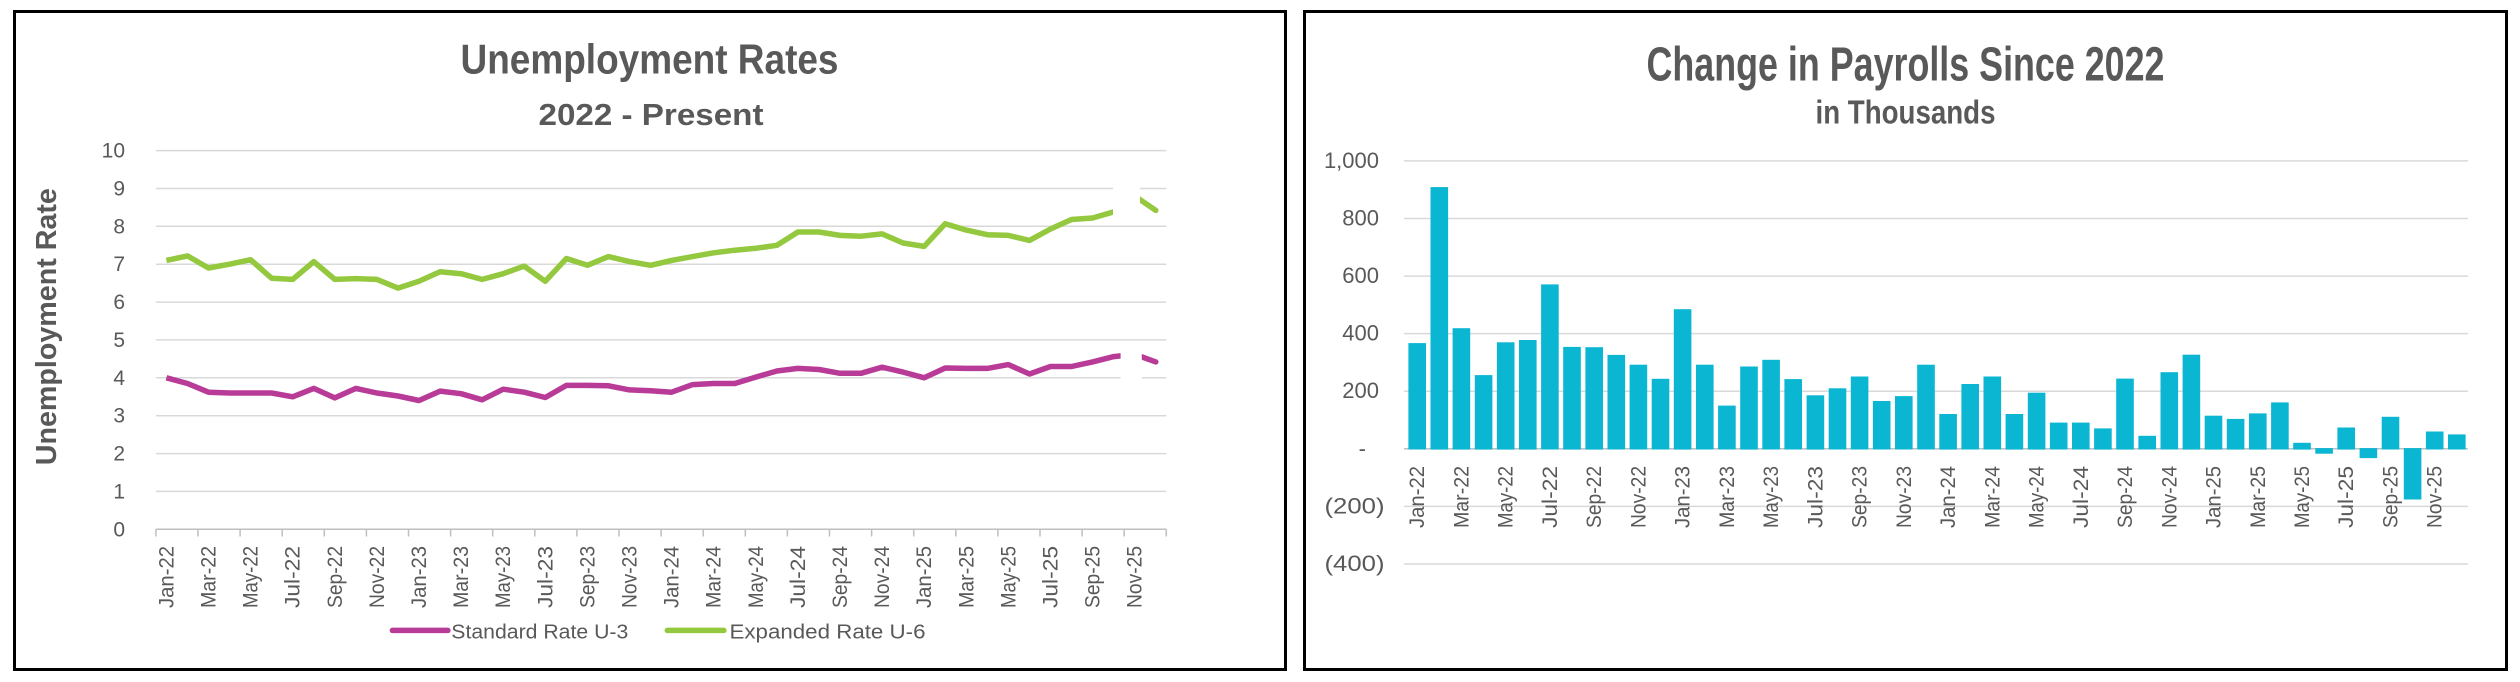  I want to click on svg-text: Unemployment Rates, so click(650, 59).